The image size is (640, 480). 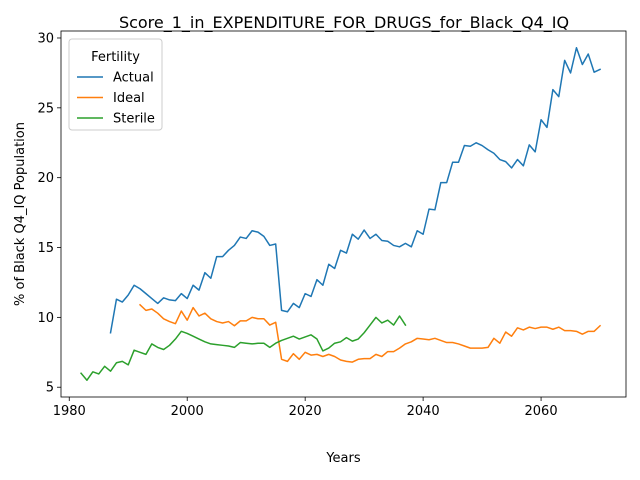 I want to click on x-axis-ticks: 1980 2000 2020 2040 2060, so click(x=305, y=408).